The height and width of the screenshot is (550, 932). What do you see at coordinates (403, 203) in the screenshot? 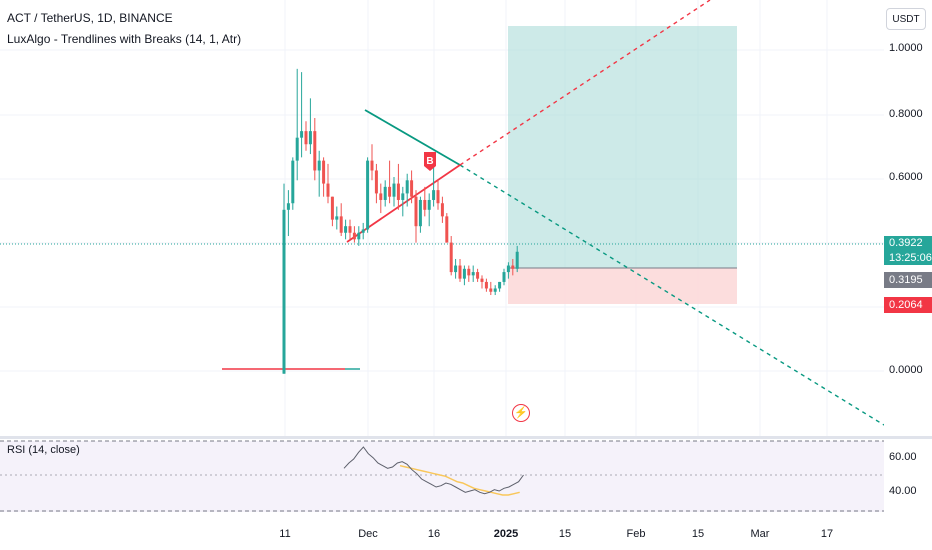
I see `uptrend-line` at bounding box center [403, 203].